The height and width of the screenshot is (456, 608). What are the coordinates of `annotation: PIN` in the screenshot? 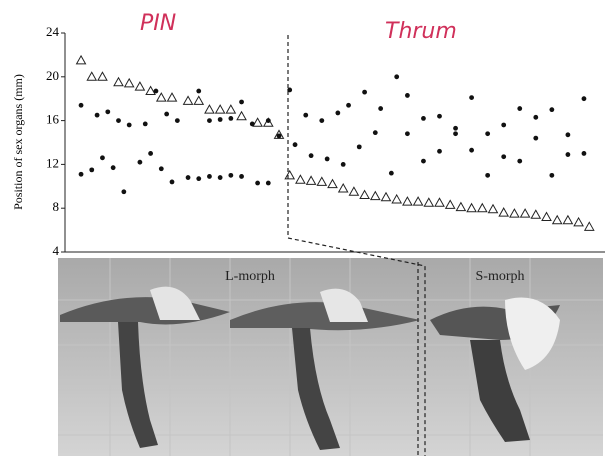 It's located at (158, 23).